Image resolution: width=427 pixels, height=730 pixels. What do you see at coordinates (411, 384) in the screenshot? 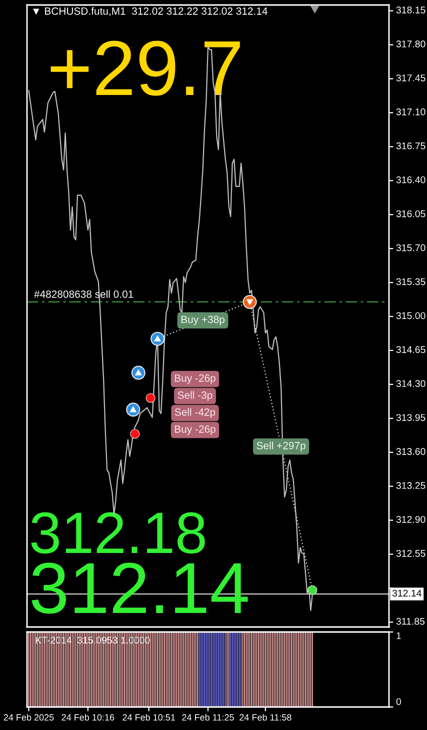
I see `y-tick-label: 314.30` at bounding box center [411, 384].